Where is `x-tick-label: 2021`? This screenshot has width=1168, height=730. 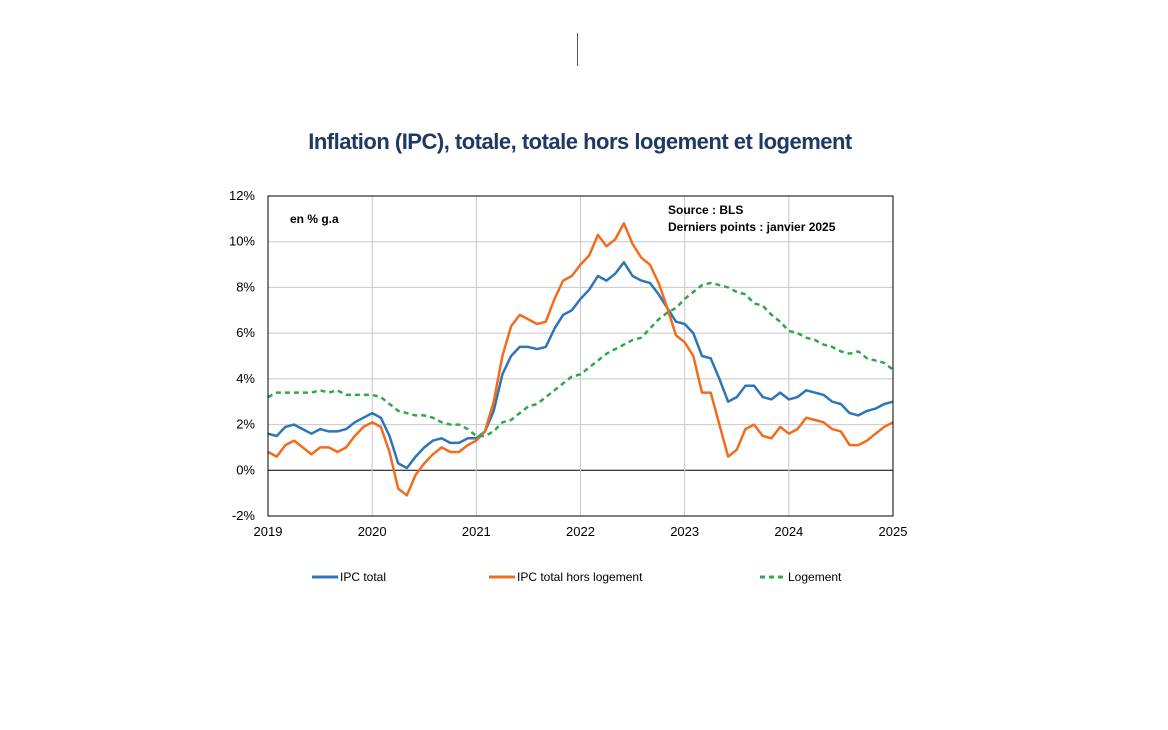
x-tick-label: 2021 is located at coordinates (476, 531).